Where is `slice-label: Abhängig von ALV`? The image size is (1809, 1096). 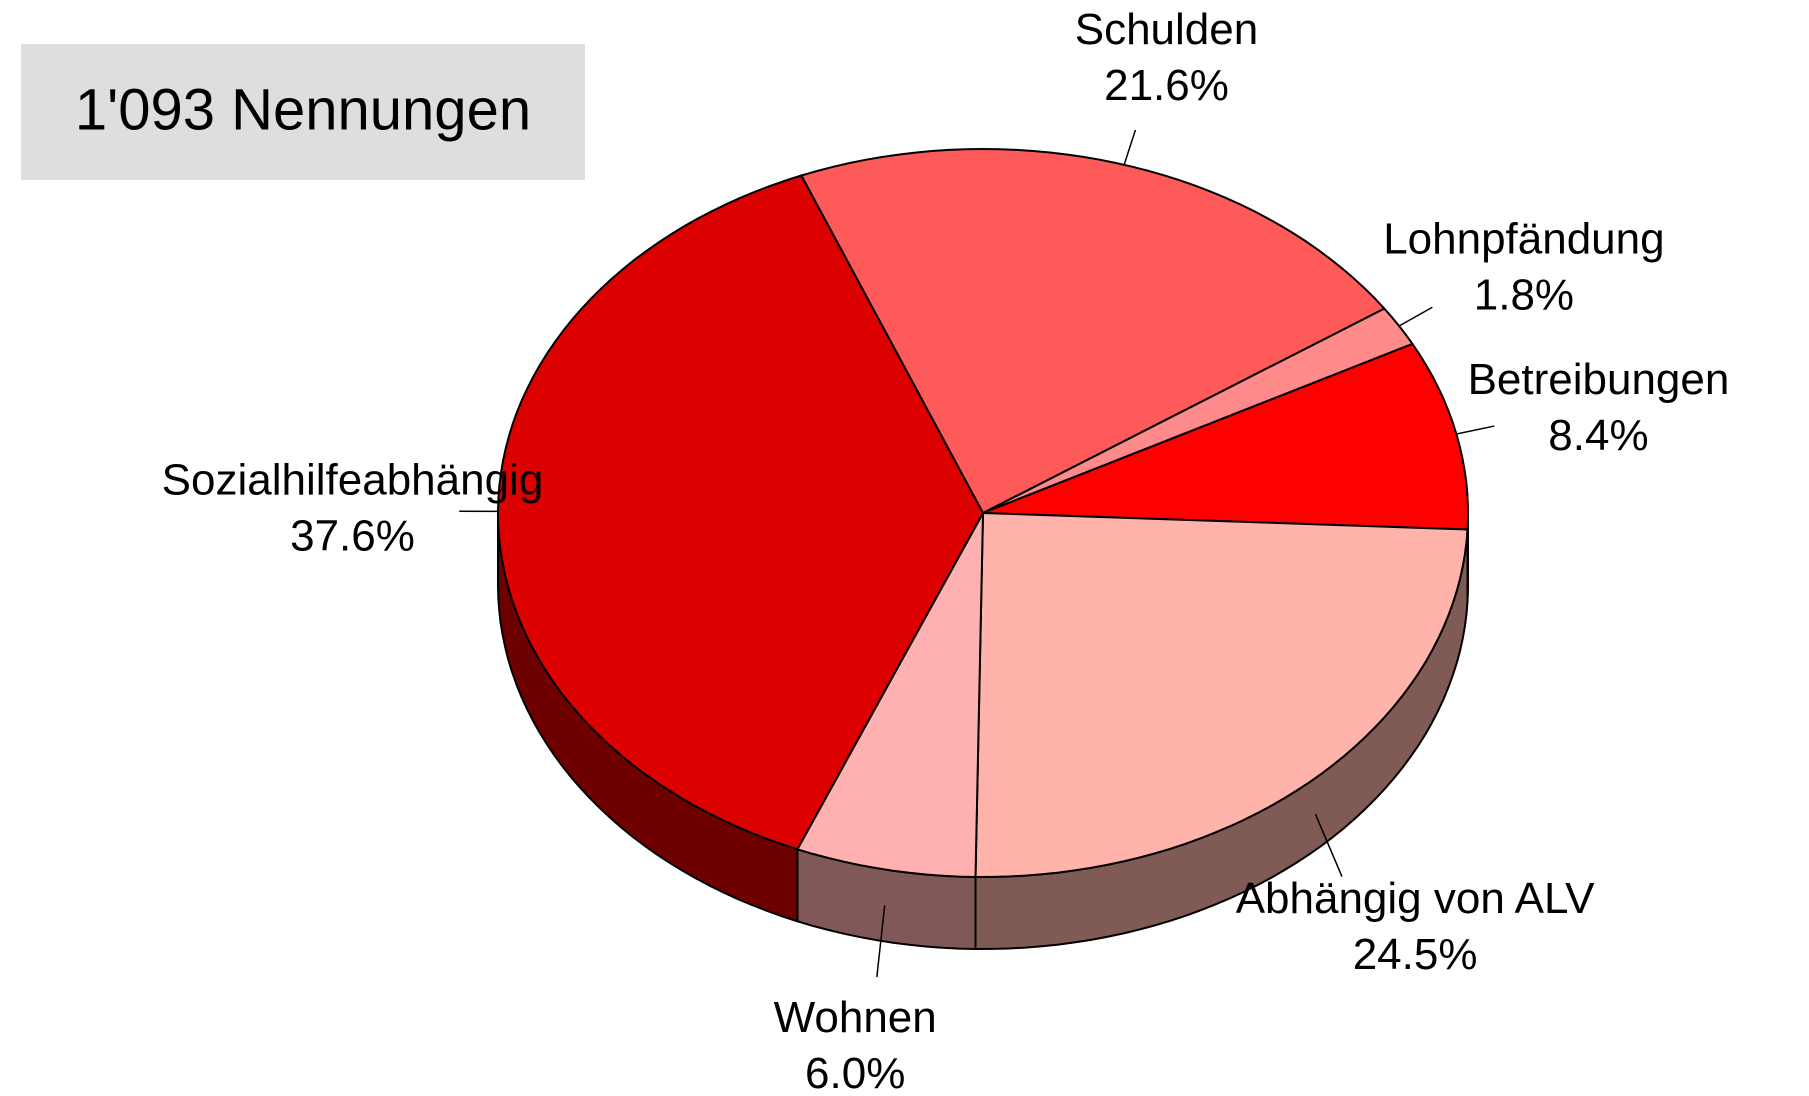
slice-label: Abhängig von ALV is located at coordinates (1415, 898).